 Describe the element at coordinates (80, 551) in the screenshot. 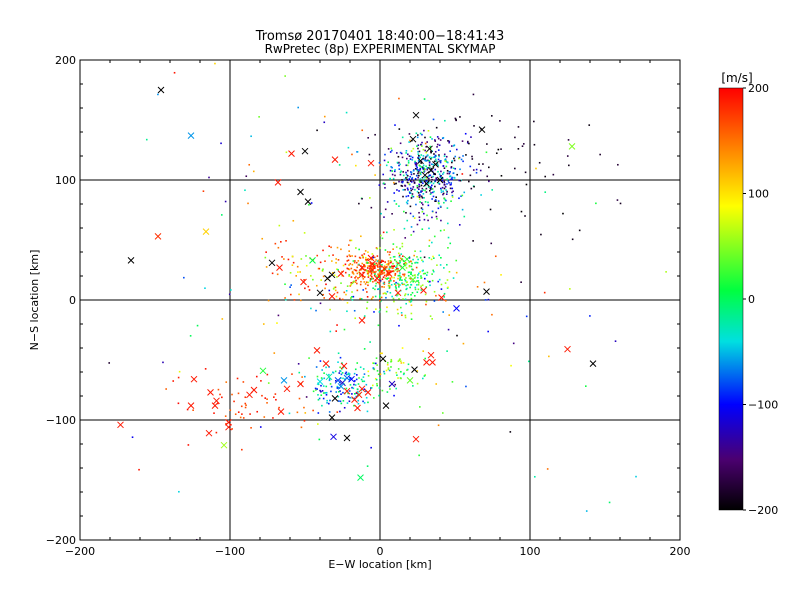

I see `x-tick-label: −200` at that location.